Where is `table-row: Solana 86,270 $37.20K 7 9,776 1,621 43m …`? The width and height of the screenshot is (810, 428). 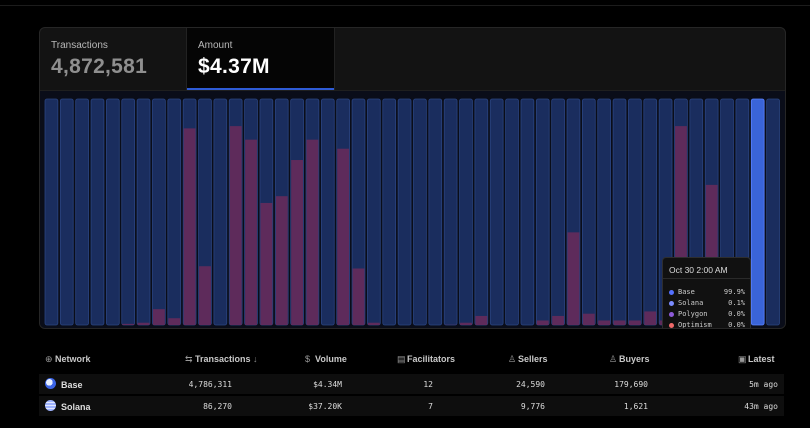 table-row: Solana 86,270 $37.20K 7 9,776 1,621 43m … is located at coordinates (411, 406).